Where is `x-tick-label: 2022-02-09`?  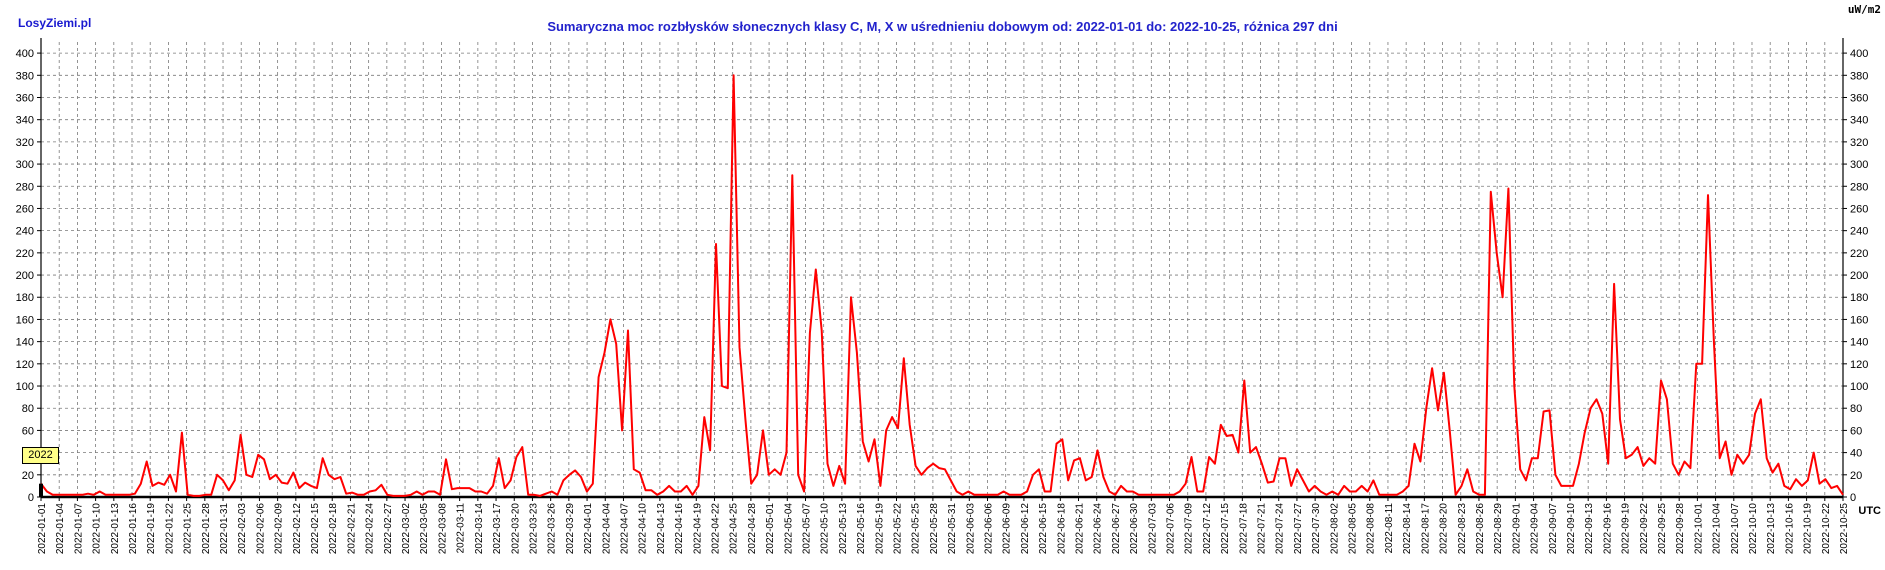
x-tick-label: 2022-02-09 is located at coordinates (279, 529).